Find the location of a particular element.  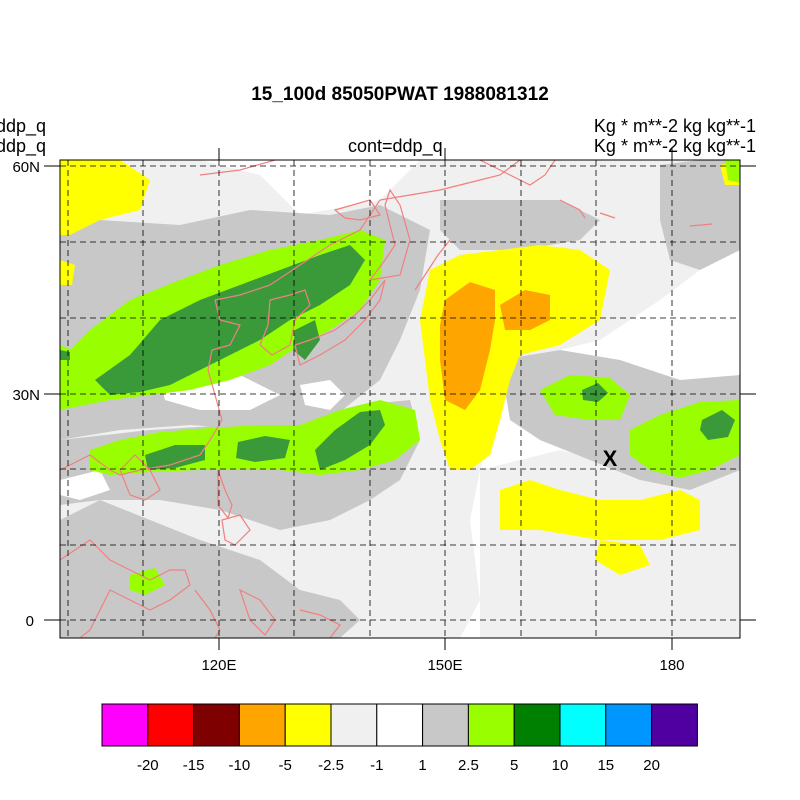

green-region is located at coordinates (732, 171).